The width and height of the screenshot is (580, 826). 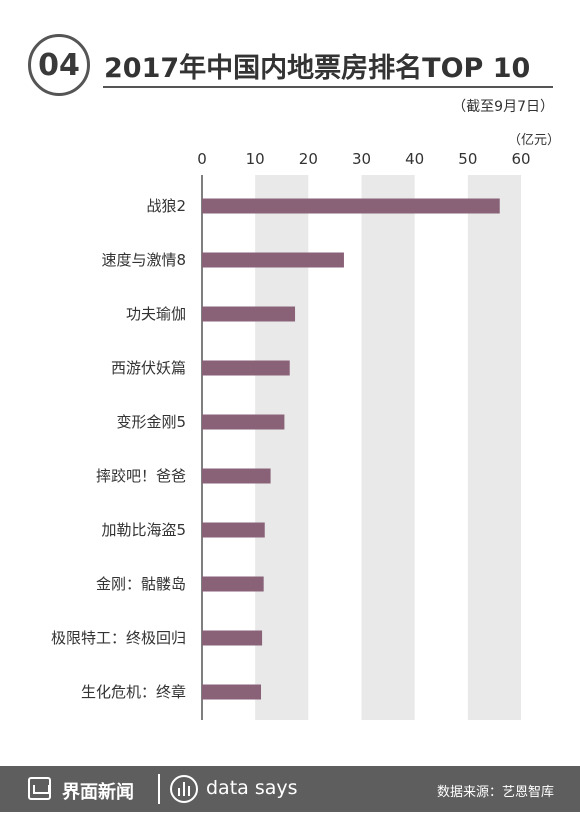 What do you see at coordinates (202, 159) in the screenshot?
I see `x-tick-label: 0` at bounding box center [202, 159].